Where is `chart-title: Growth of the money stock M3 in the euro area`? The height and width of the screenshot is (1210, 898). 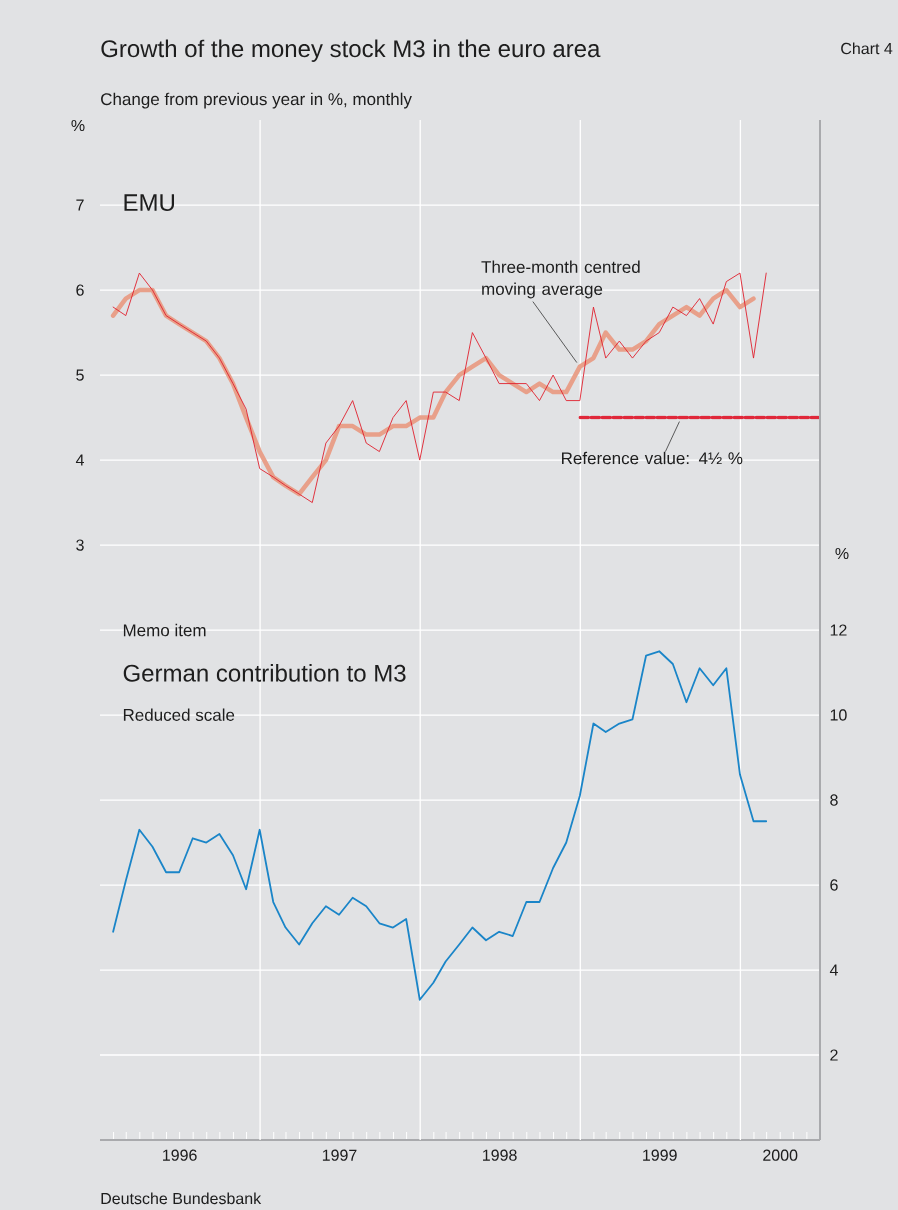 chart-title: Growth of the money stock M3 in the euro area is located at coordinates (351, 50).